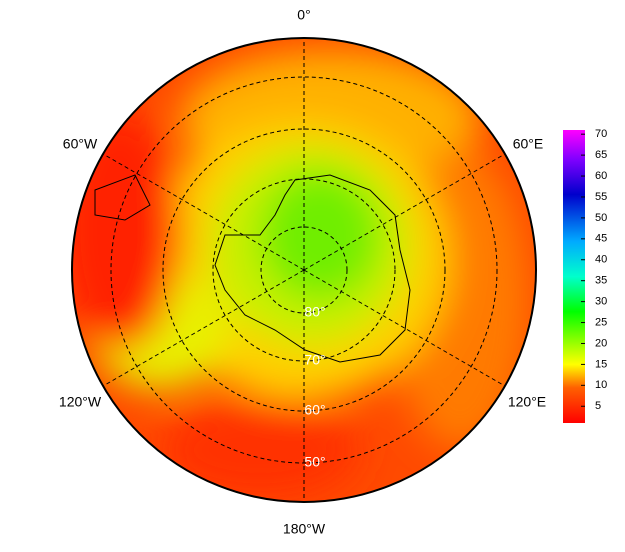  What do you see at coordinates (314, 360) in the screenshot?
I see `latitude-label: 70°` at bounding box center [314, 360].